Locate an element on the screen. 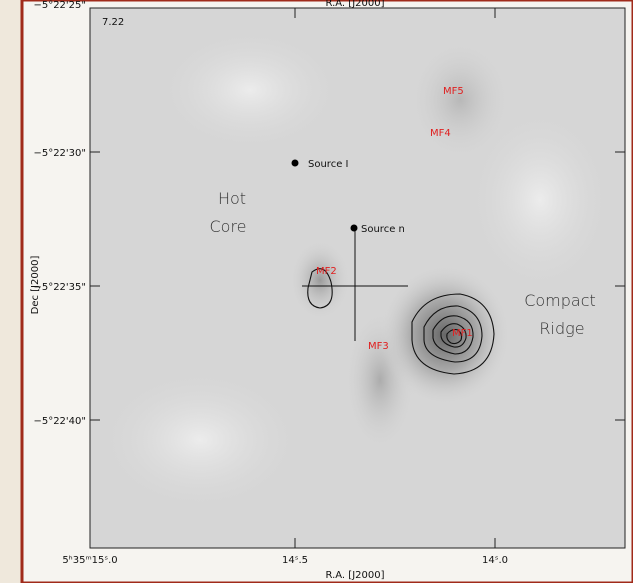  source-label: MF4 is located at coordinates (440, 133).